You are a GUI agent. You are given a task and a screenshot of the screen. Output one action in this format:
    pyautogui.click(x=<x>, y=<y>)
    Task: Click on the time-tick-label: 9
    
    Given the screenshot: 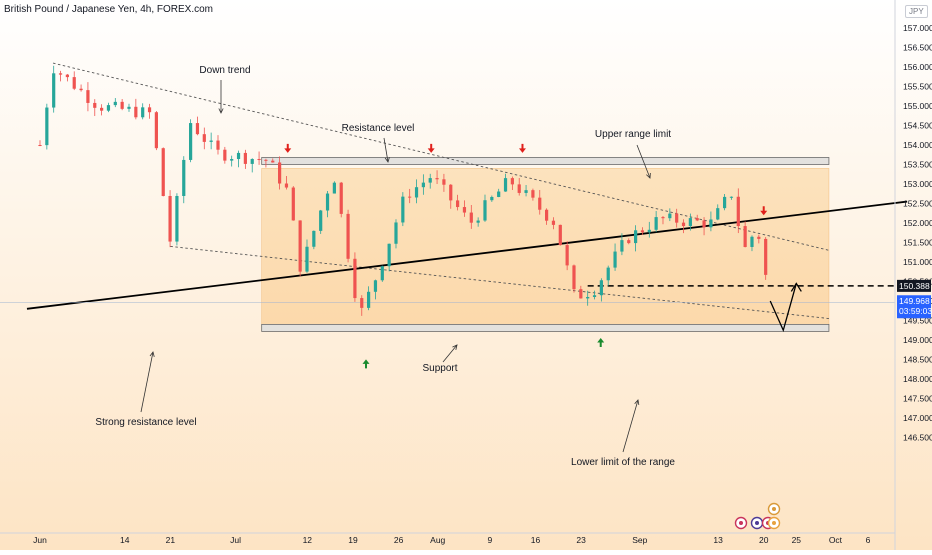 What is the action you would take?
    pyautogui.click(x=490, y=540)
    